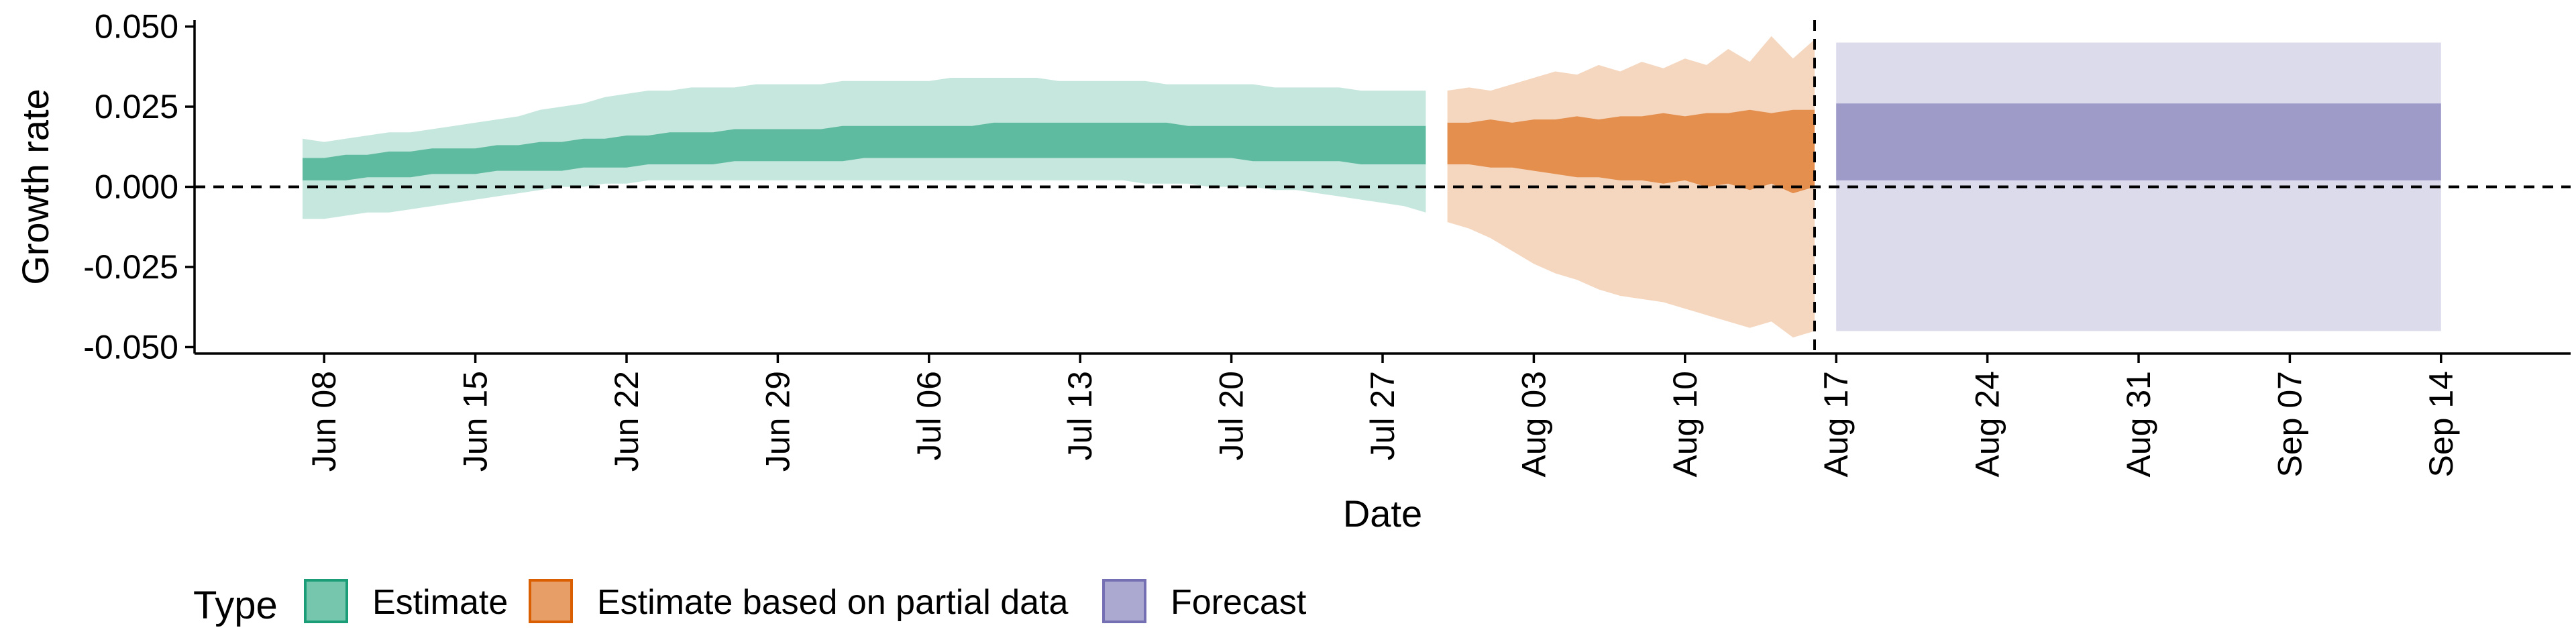 This screenshot has width=2576, height=644. I want to click on y-tick-label: -0.025, so click(130, 267).